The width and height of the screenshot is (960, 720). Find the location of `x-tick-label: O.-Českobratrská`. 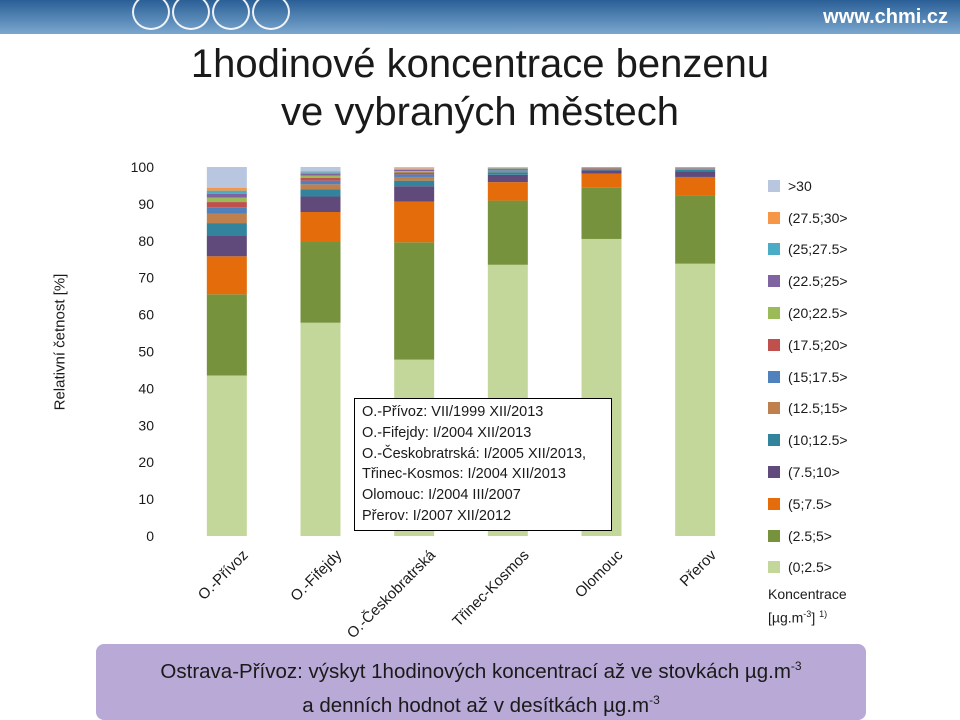

x-tick-label: O.-Českobratrská is located at coordinates (392, 594).